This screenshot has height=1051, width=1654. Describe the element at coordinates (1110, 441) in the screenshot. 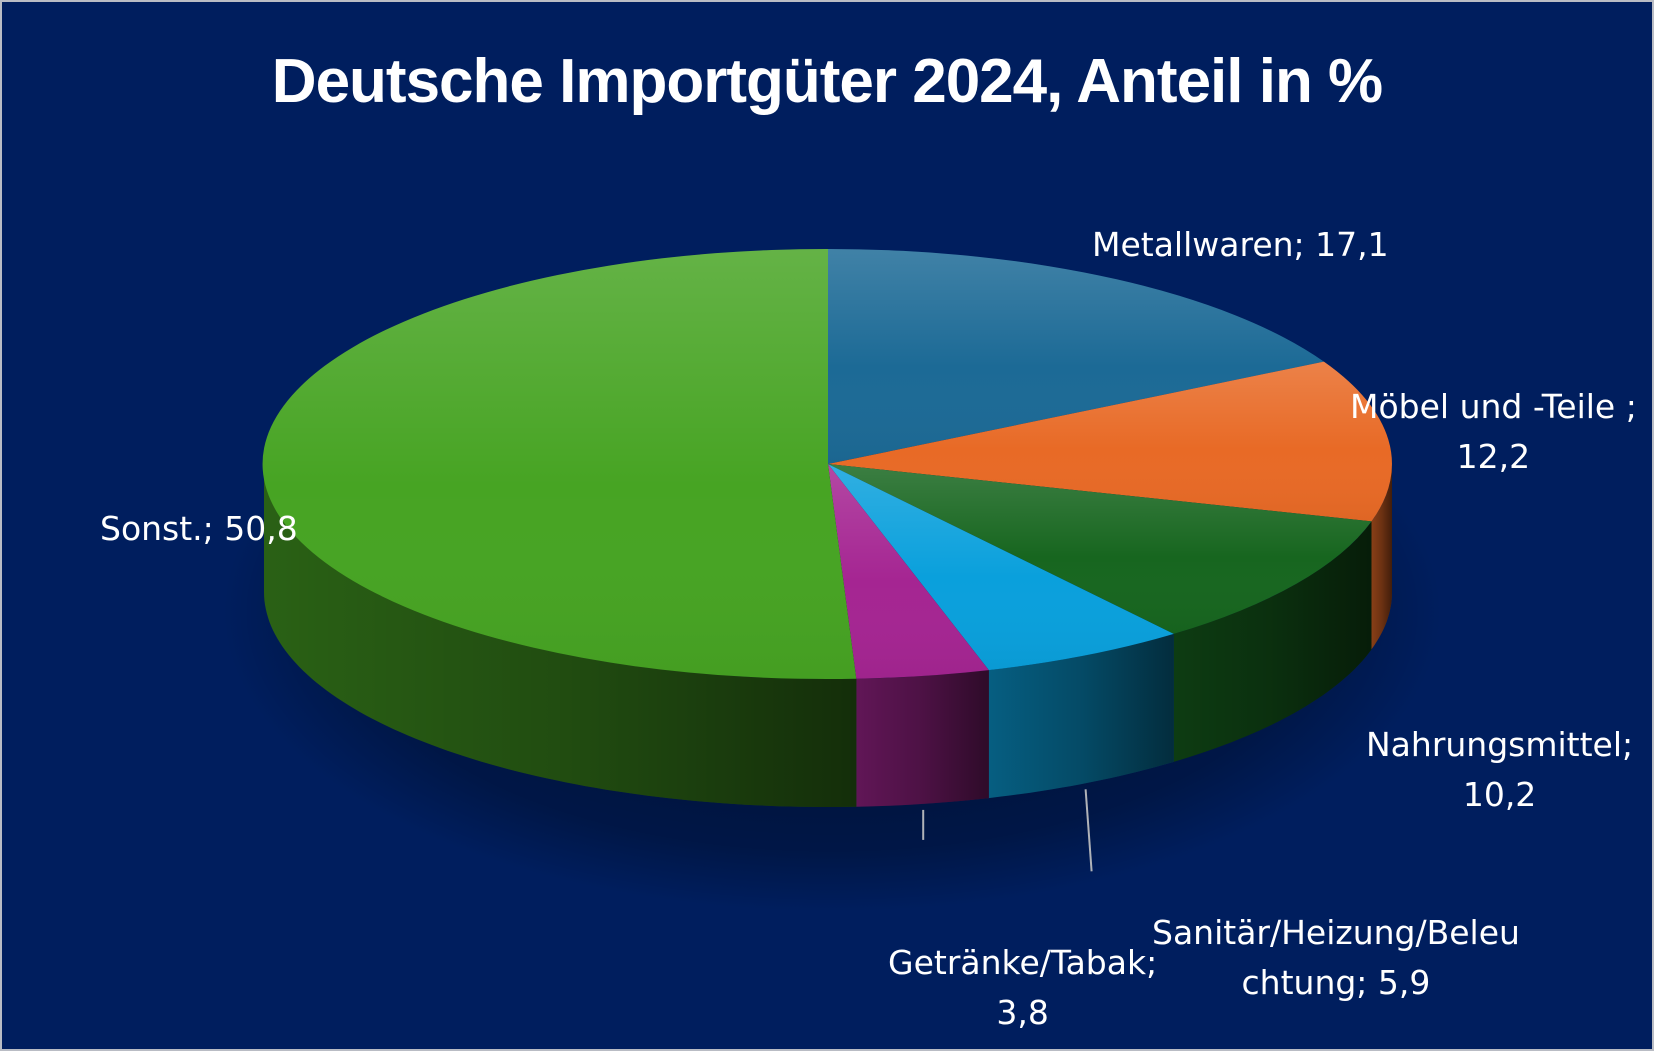

I see `pie-slice-shine-moebel-und-teile` at that location.